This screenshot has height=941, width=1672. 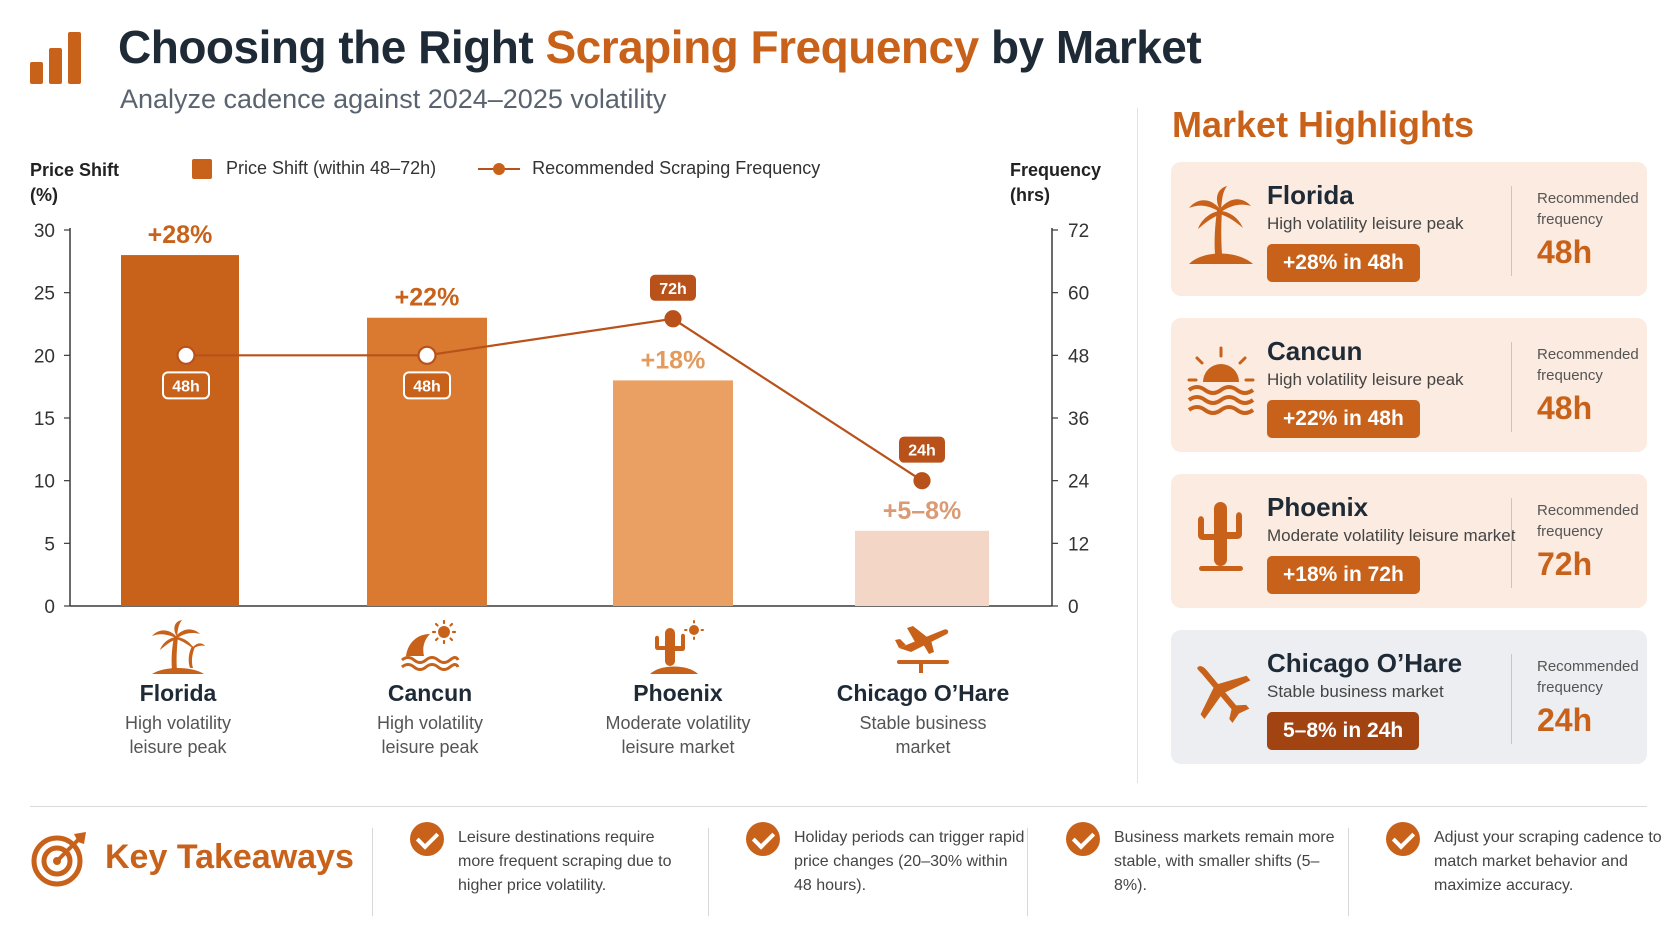 What do you see at coordinates (1343, 731) in the screenshot?
I see `card-badge: 5–8% in 24h` at bounding box center [1343, 731].